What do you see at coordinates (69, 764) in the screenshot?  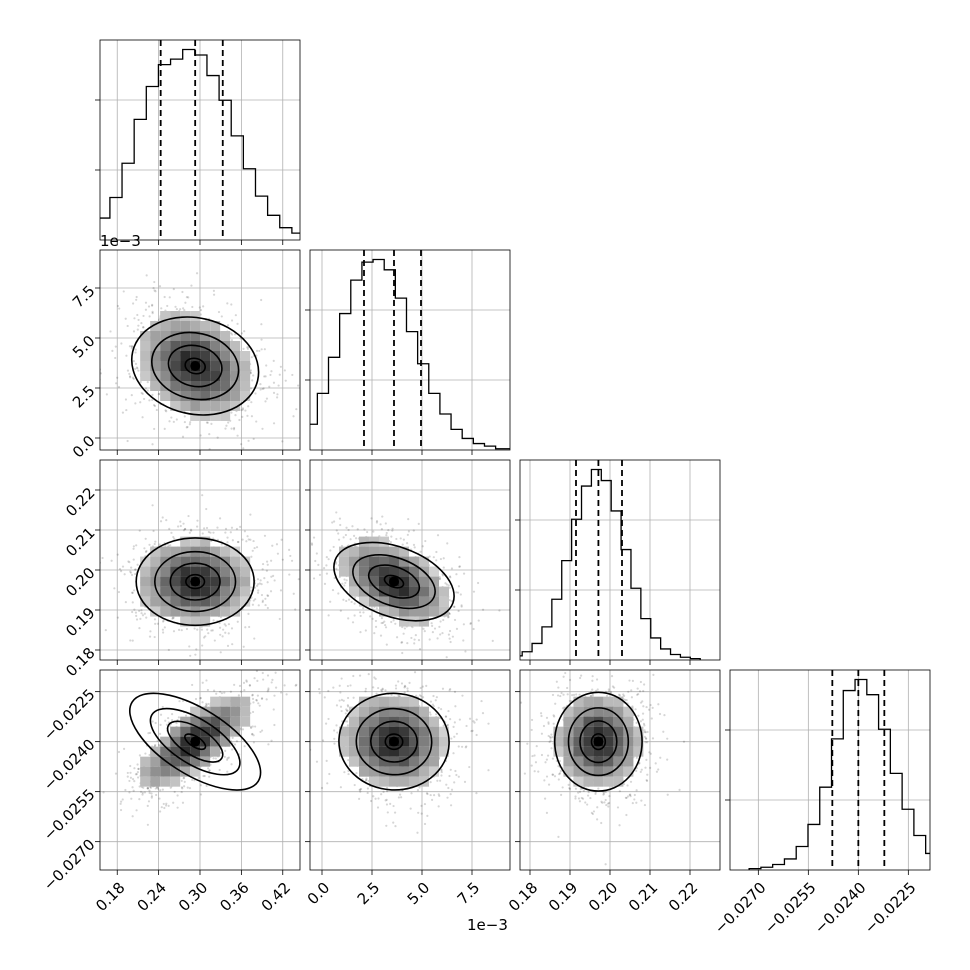 I see `y-tick-label: −0.0240` at bounding box center [69, 764].